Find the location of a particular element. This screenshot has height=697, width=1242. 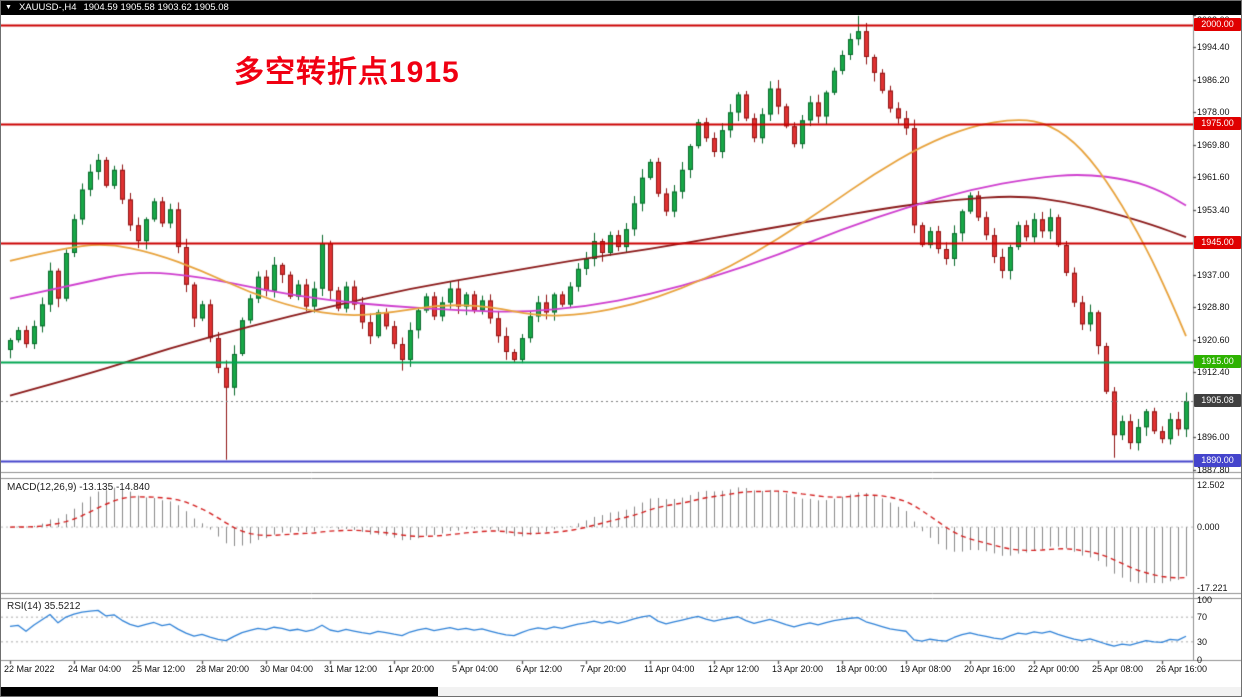

price-axis-tick: 1912.40 is located at coordinates (1213, 372).